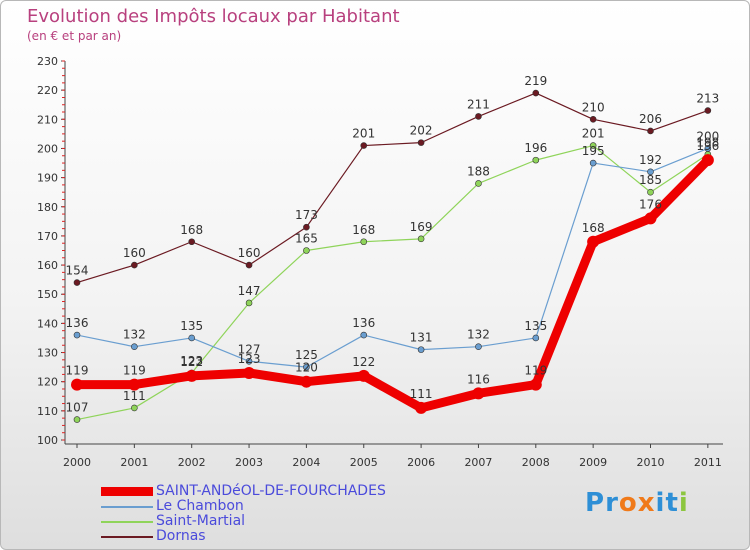 Image resolution: width=750 pixels, height=550 pixels. What do you see at coordinates (47, 382) in the screenshot?
I see `y-tick-label: 120` at bounding box center [47, 382].